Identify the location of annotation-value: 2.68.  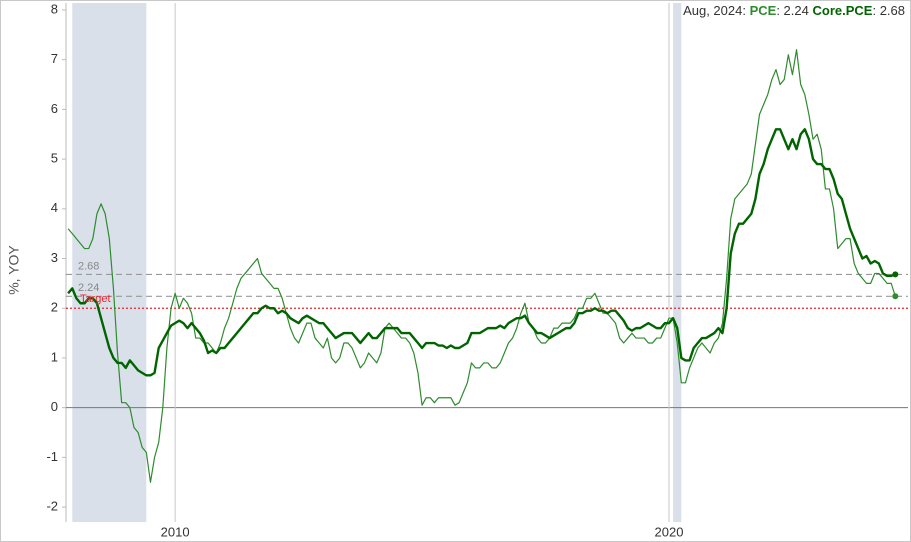
(892, 10).